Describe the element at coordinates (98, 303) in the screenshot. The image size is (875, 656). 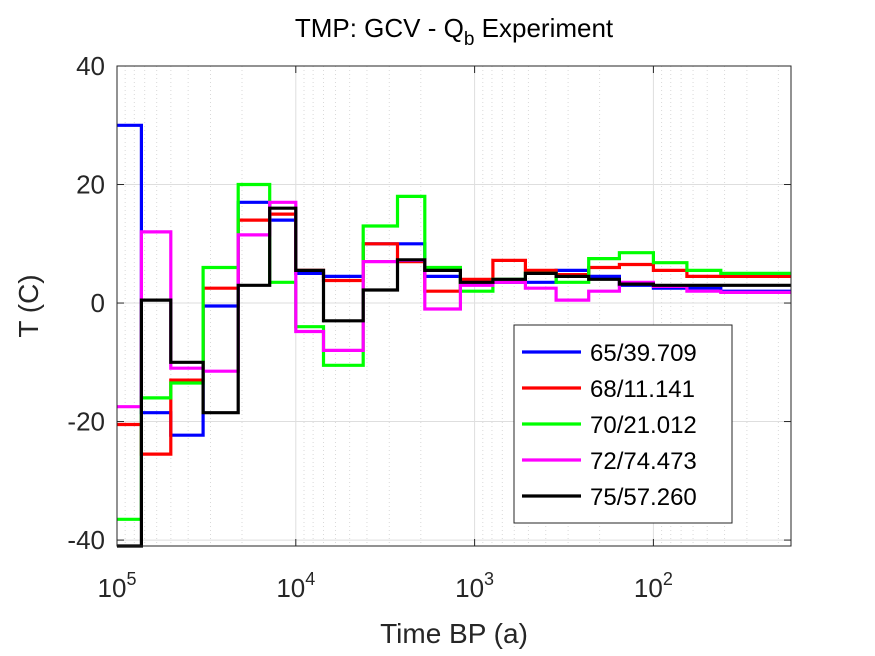
I see `y-tick-label: 0` at that location.